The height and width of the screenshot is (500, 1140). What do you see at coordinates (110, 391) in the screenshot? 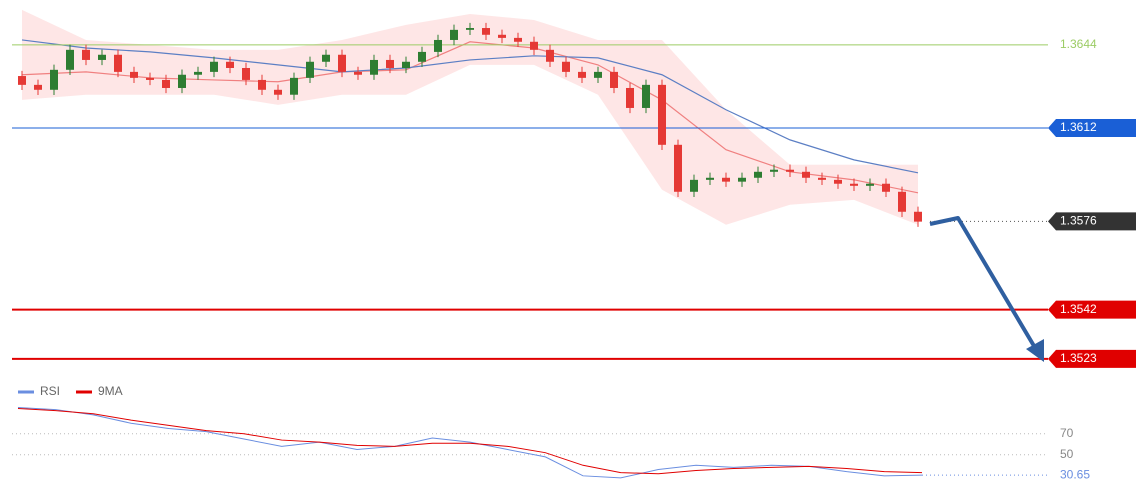
I see `legend-label: 9MA` at bounding box center [110, 391].